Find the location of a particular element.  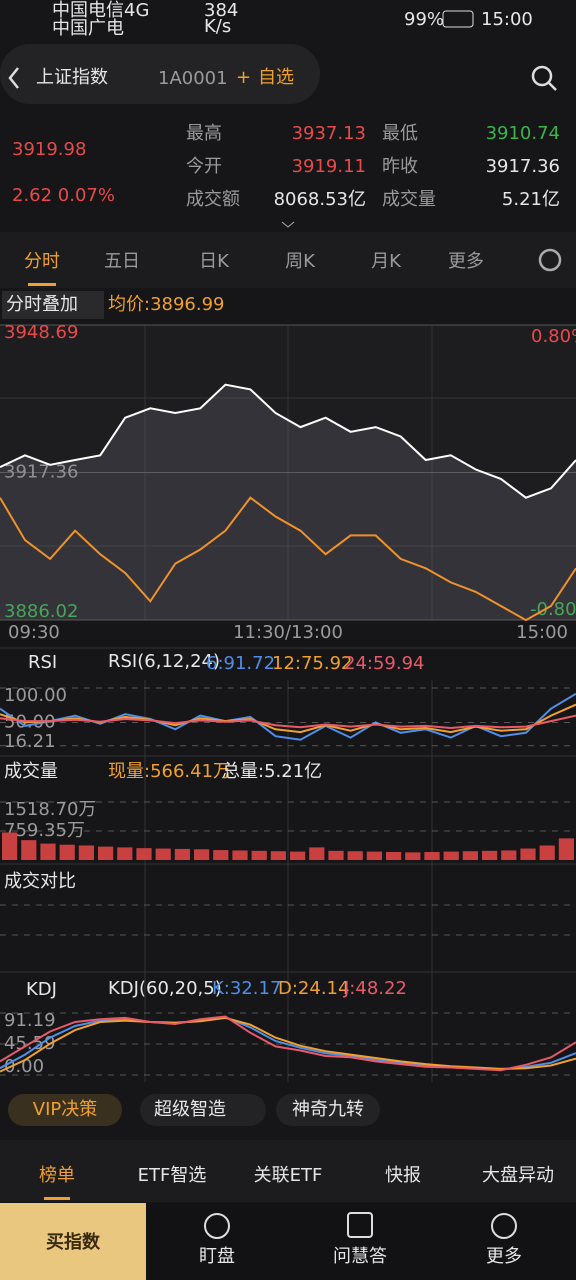

indicator-value: 24:59.94 is located at coordinates (384, 663).